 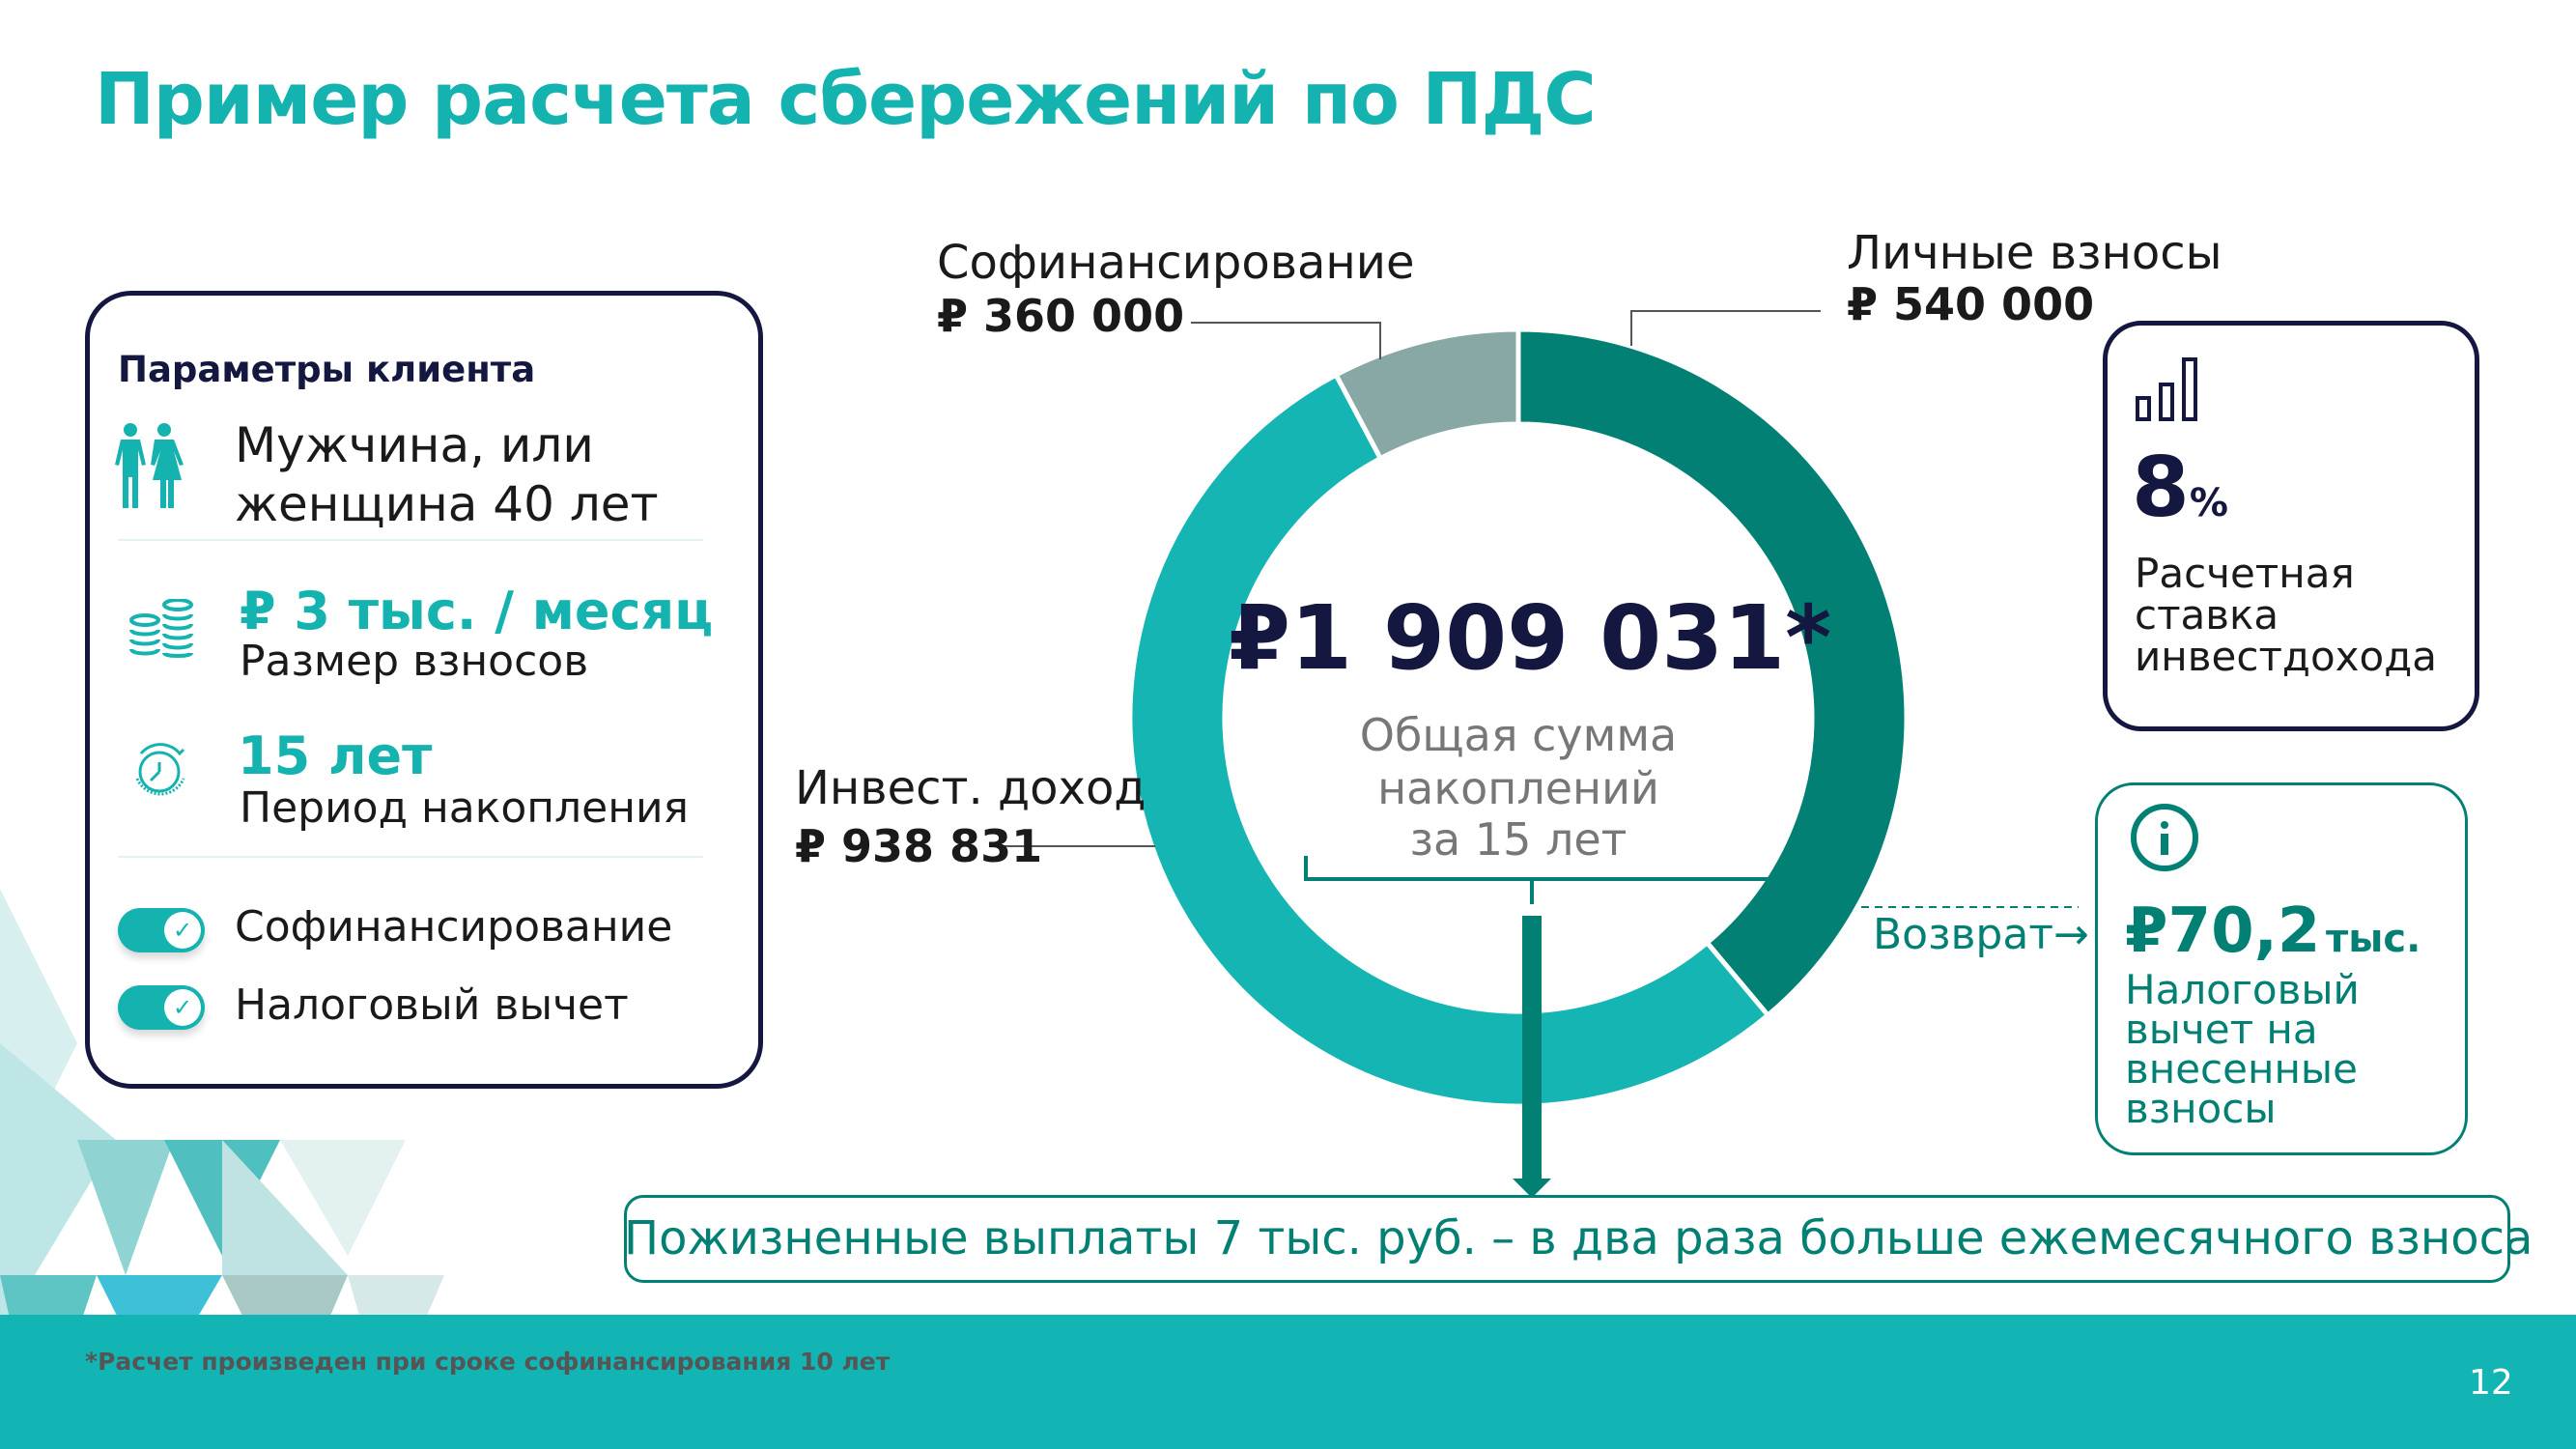 I want to click on rate-number: 8, so click(x=2161, y=488).